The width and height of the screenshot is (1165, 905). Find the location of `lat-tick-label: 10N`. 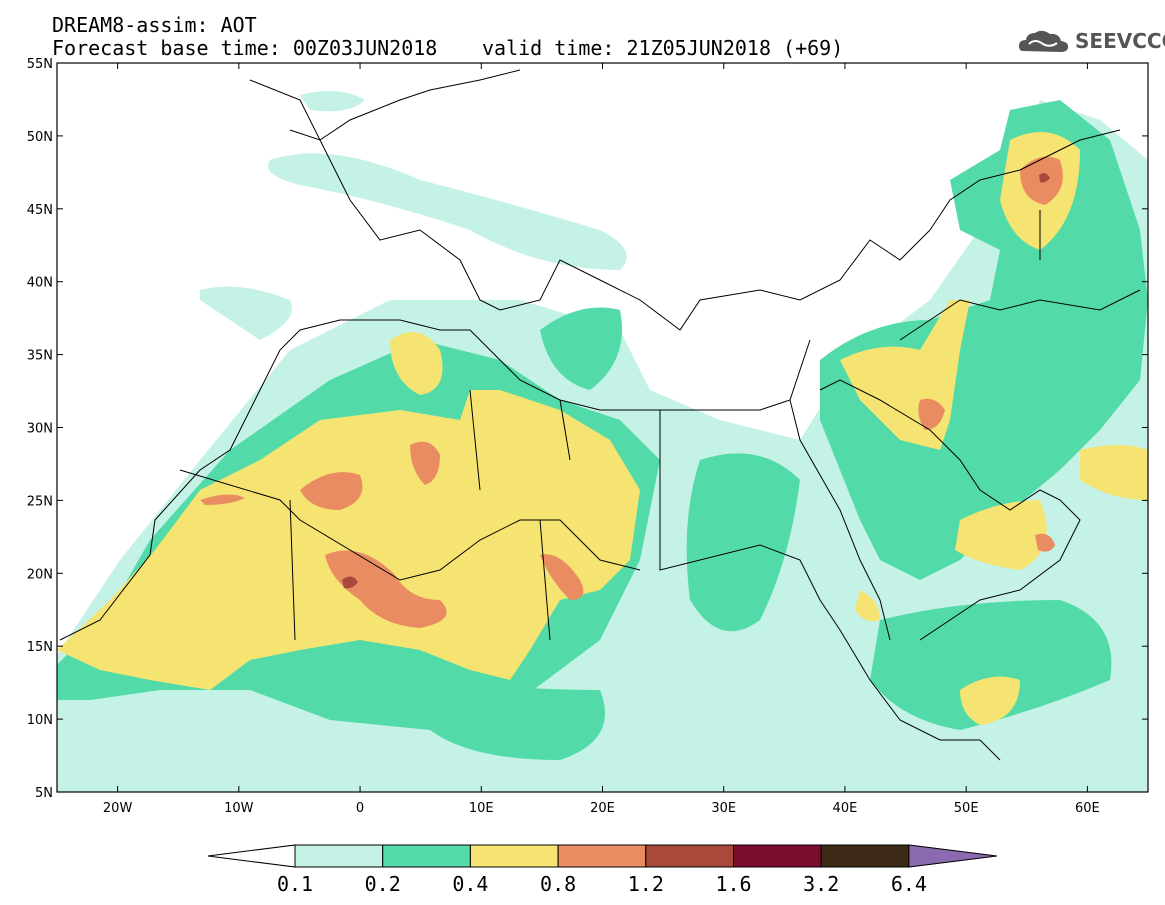

lat-tick-label: 10N is located at coordinates (40, 720).